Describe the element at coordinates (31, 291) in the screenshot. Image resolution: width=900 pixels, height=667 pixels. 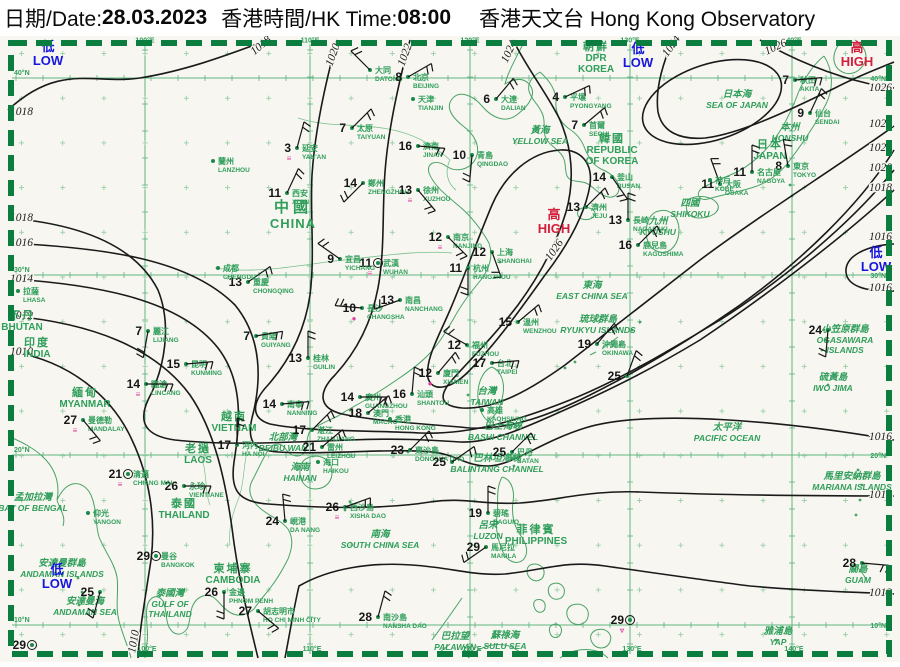
I see `station-name-zh: 拉薩` at that location.